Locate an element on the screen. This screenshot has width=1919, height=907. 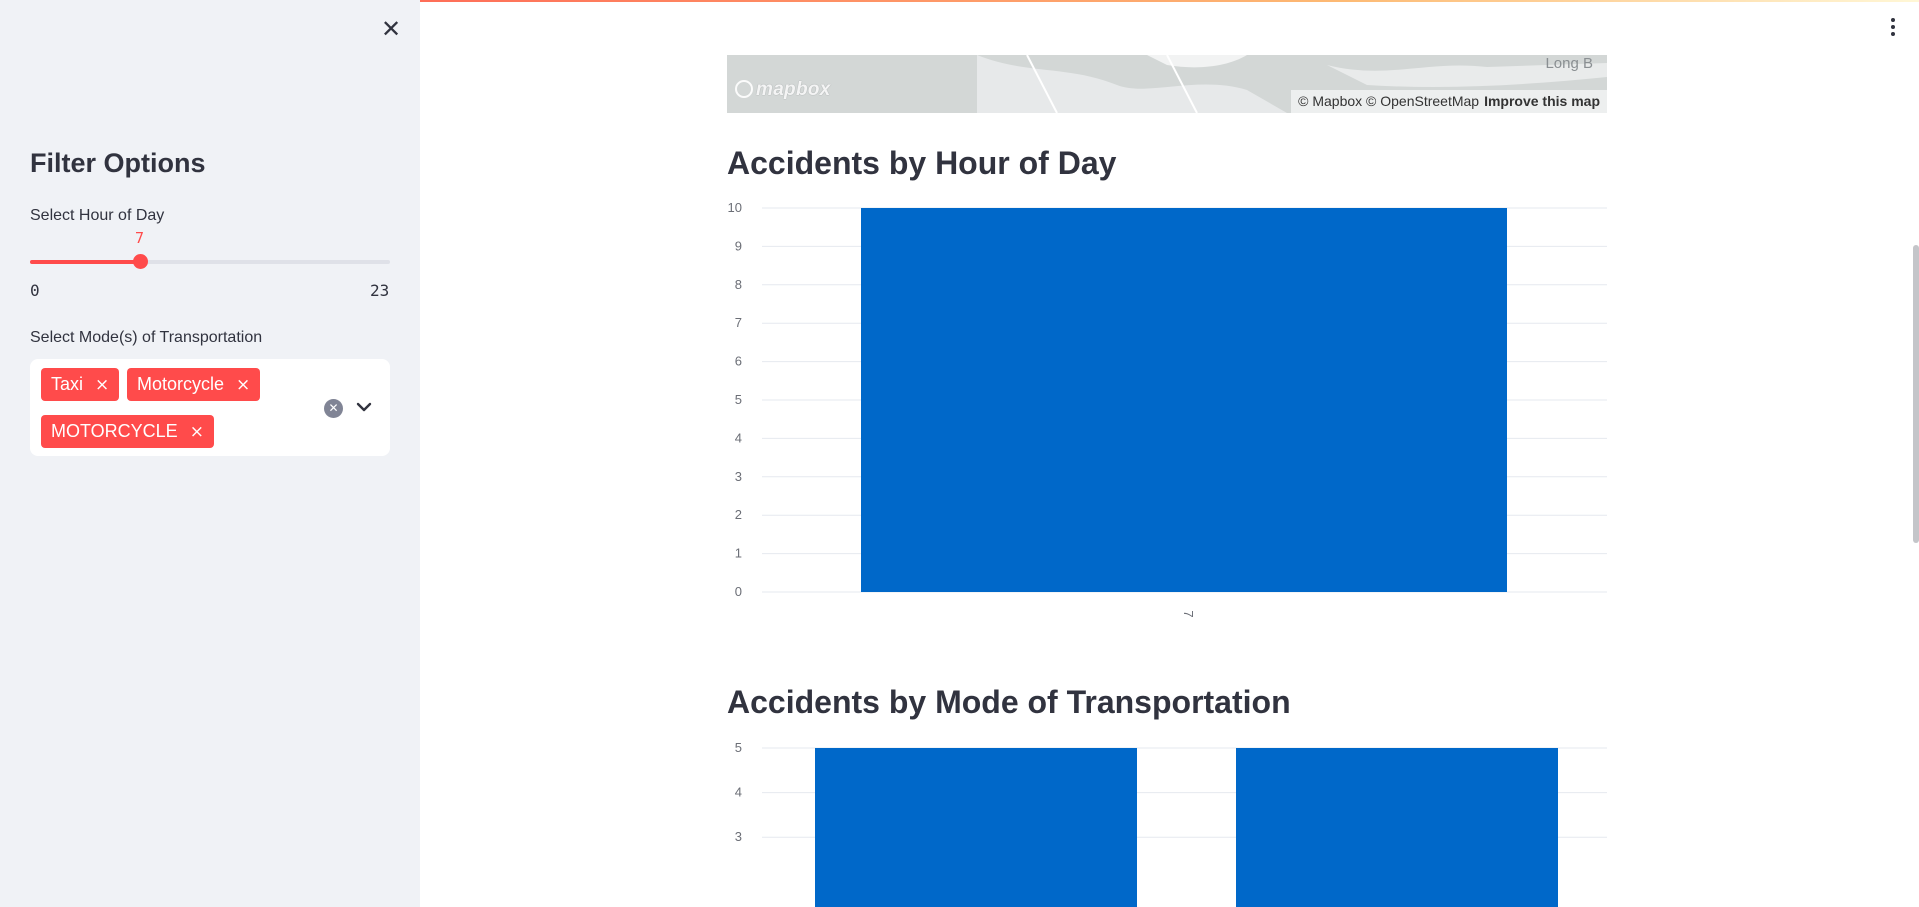
map-attribution-text: © Mapbox © OpenStreetMap is located at coordinates (1389, 101).